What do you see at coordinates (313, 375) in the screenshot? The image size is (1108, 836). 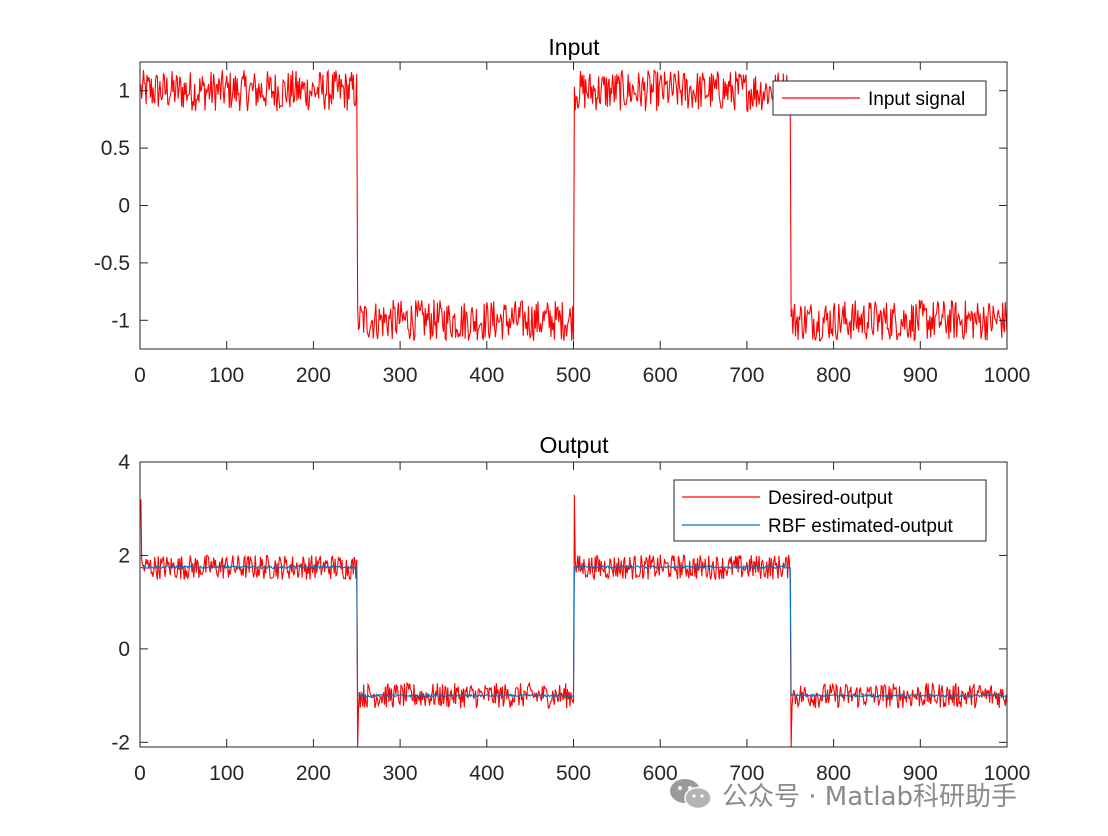 I see `input-xtick-label: 200` at bounding box center [313, 375].